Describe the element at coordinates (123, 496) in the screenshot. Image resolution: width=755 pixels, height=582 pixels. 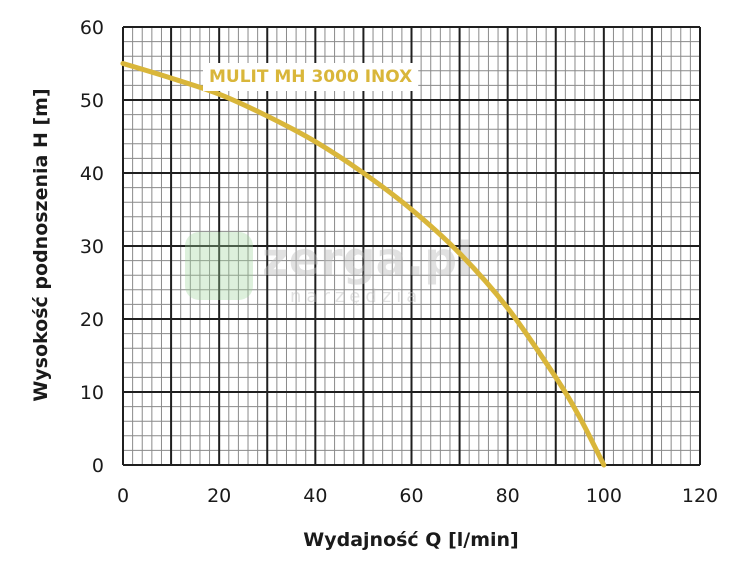
I see `x-tick-label: 0` at that location.